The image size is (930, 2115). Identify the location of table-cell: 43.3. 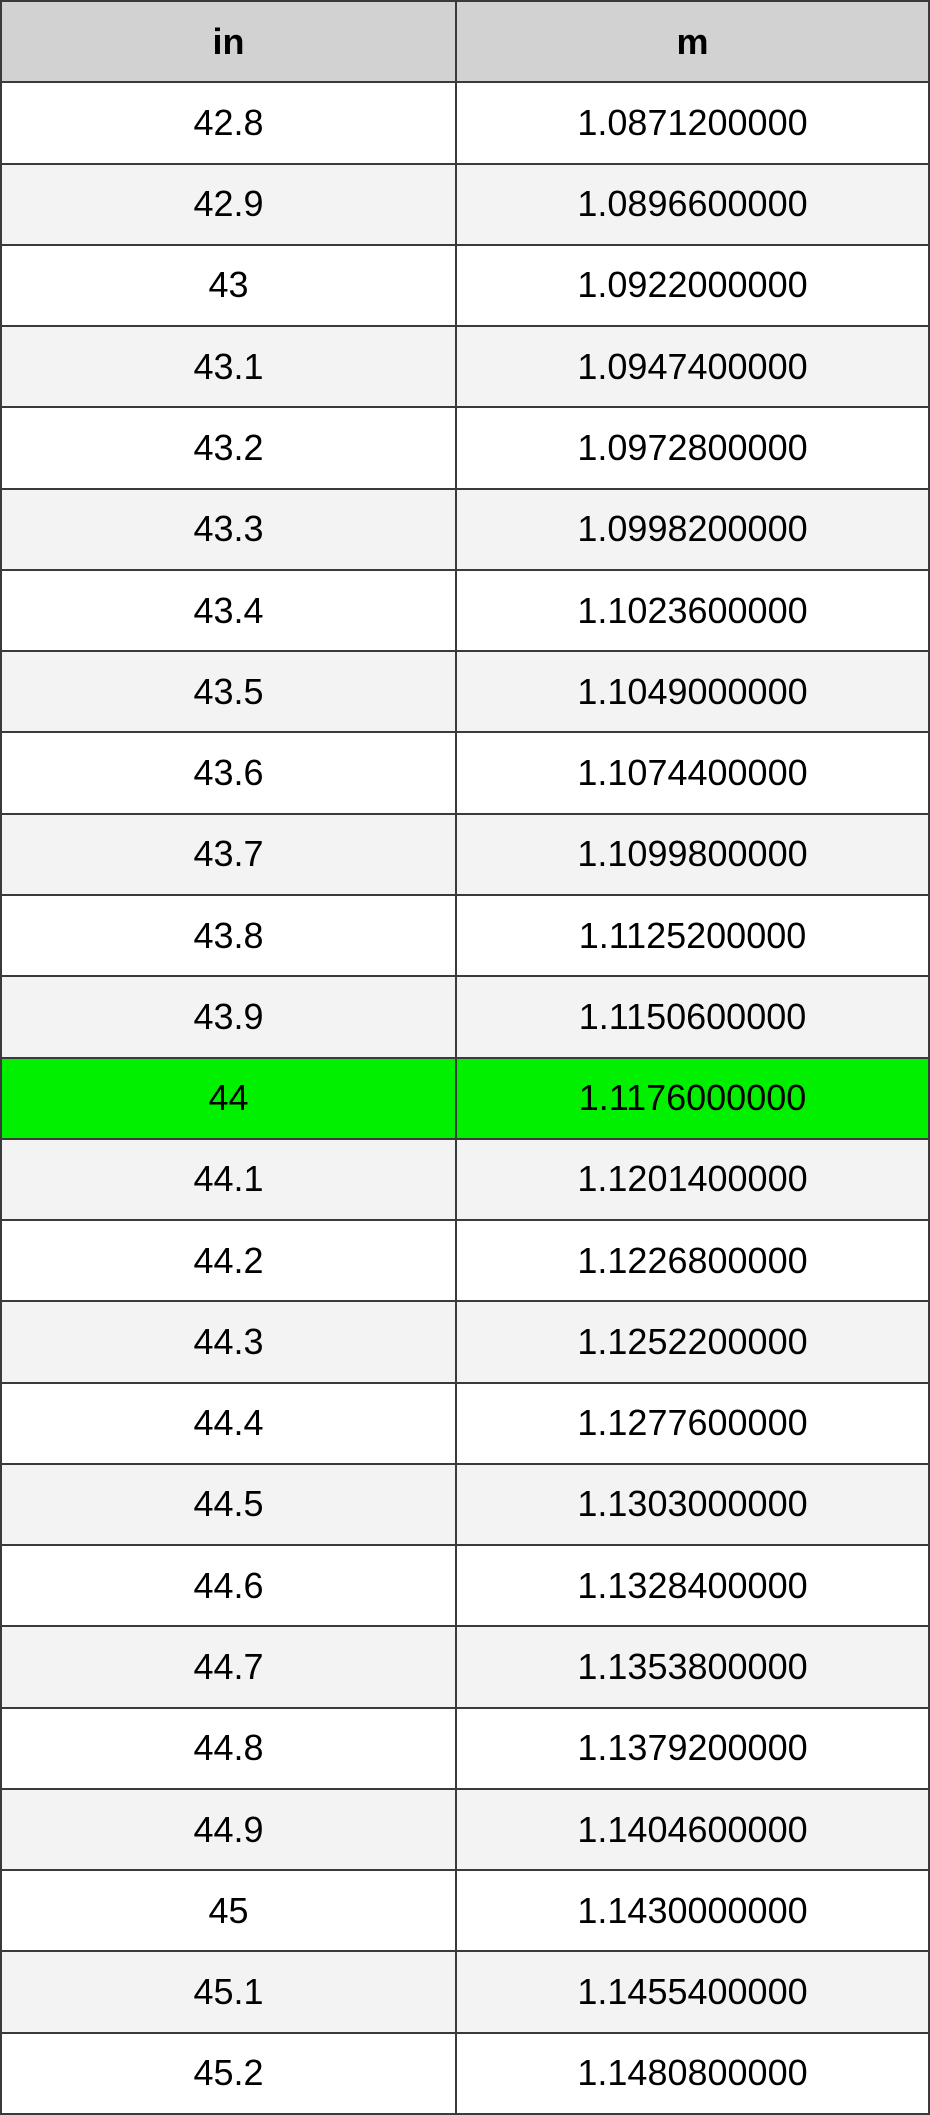
(228, 529).